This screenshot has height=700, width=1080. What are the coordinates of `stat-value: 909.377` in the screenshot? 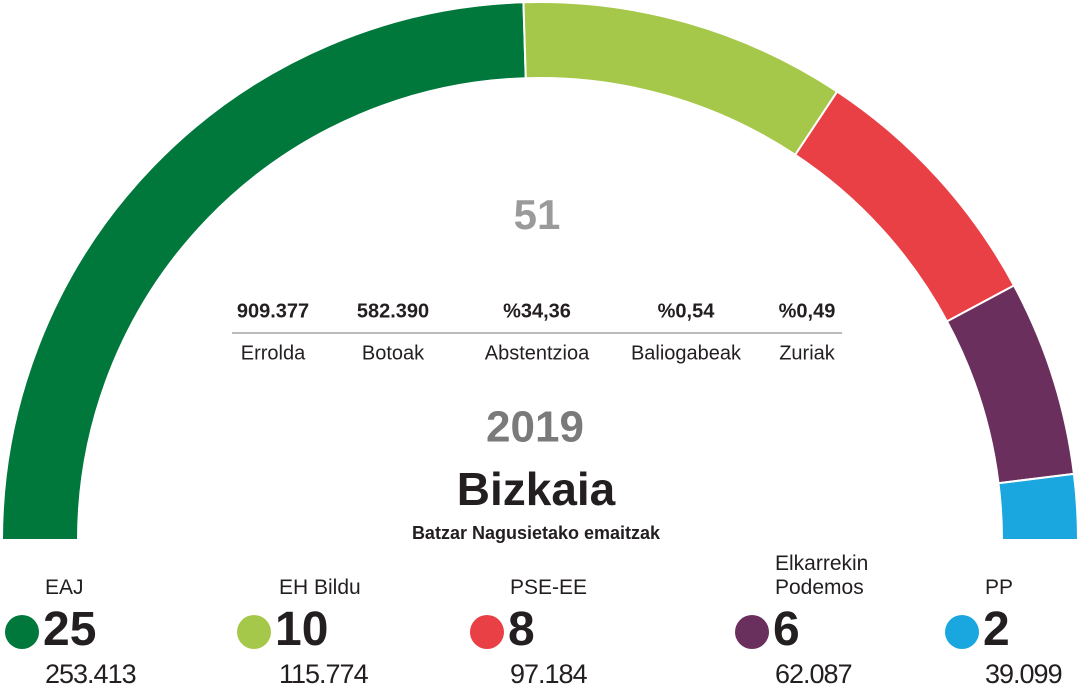 It's located at (273, 311).